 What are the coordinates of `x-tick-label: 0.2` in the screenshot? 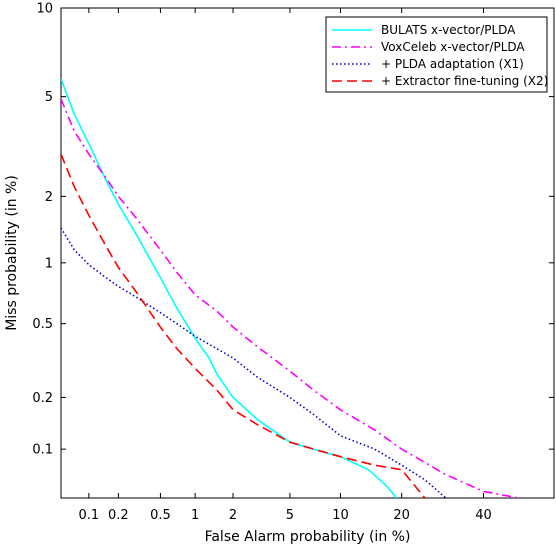 It's located at (118, 515).